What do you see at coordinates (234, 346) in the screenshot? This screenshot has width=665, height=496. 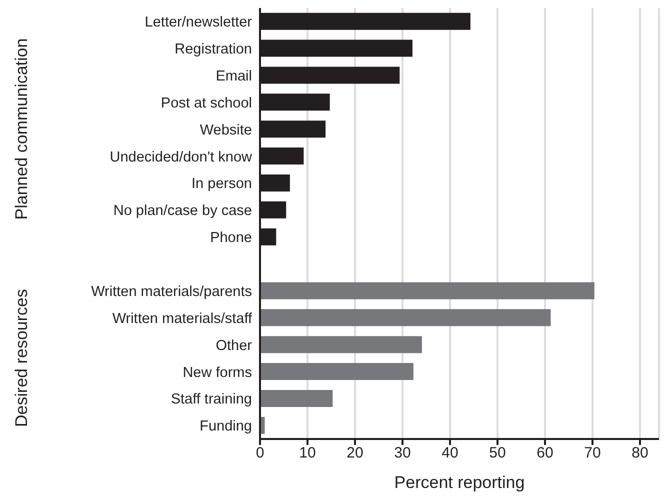 I see `y-tick-label: Other` at bounding box center [234, 346].